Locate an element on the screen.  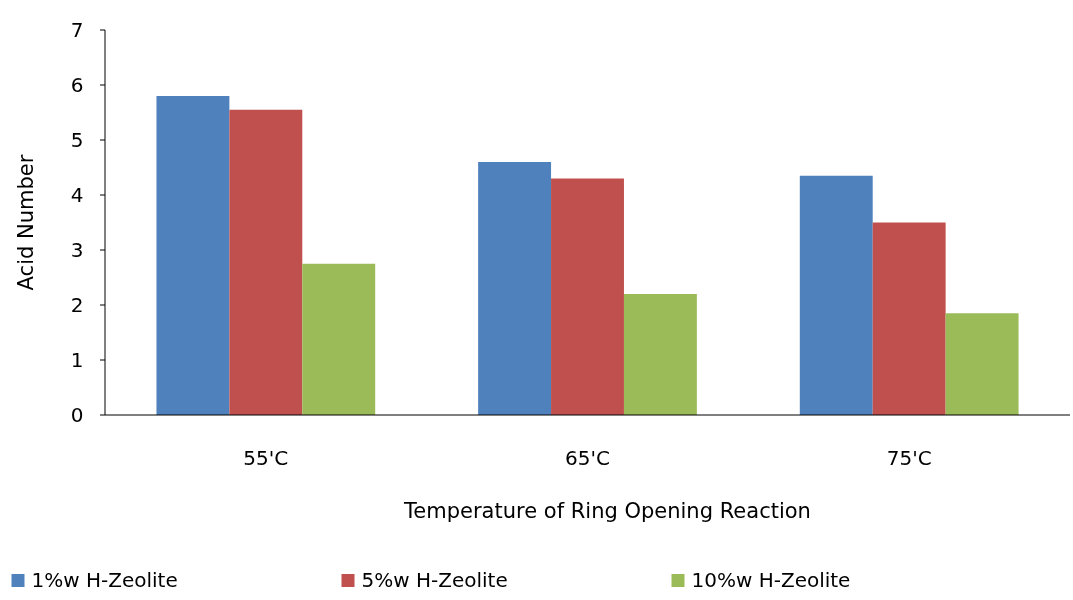
x-tick-label: 75'C is located at coordinates (909, 458).